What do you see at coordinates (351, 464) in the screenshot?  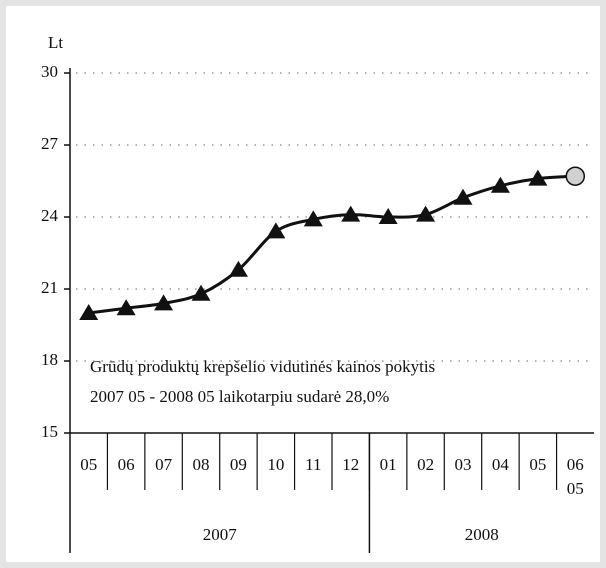 I see `x-tick-label: 12` at bounding box center [351, 464].